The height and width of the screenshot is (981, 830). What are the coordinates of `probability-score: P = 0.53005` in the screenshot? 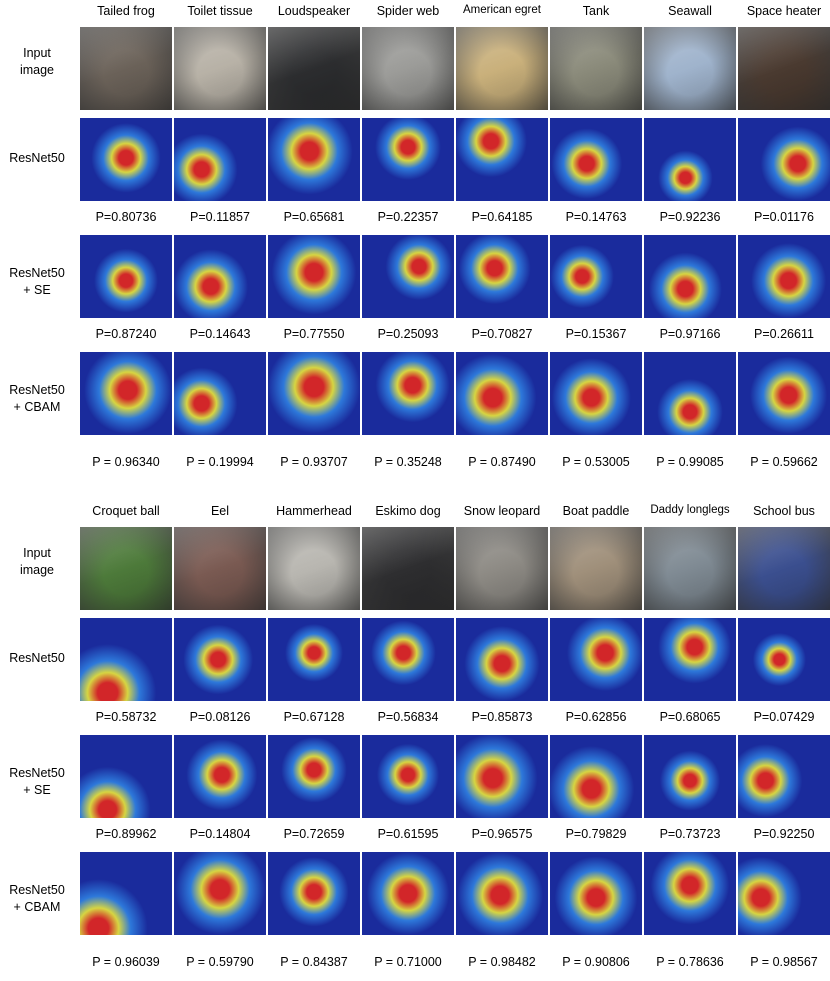 It's located at (596, 462).